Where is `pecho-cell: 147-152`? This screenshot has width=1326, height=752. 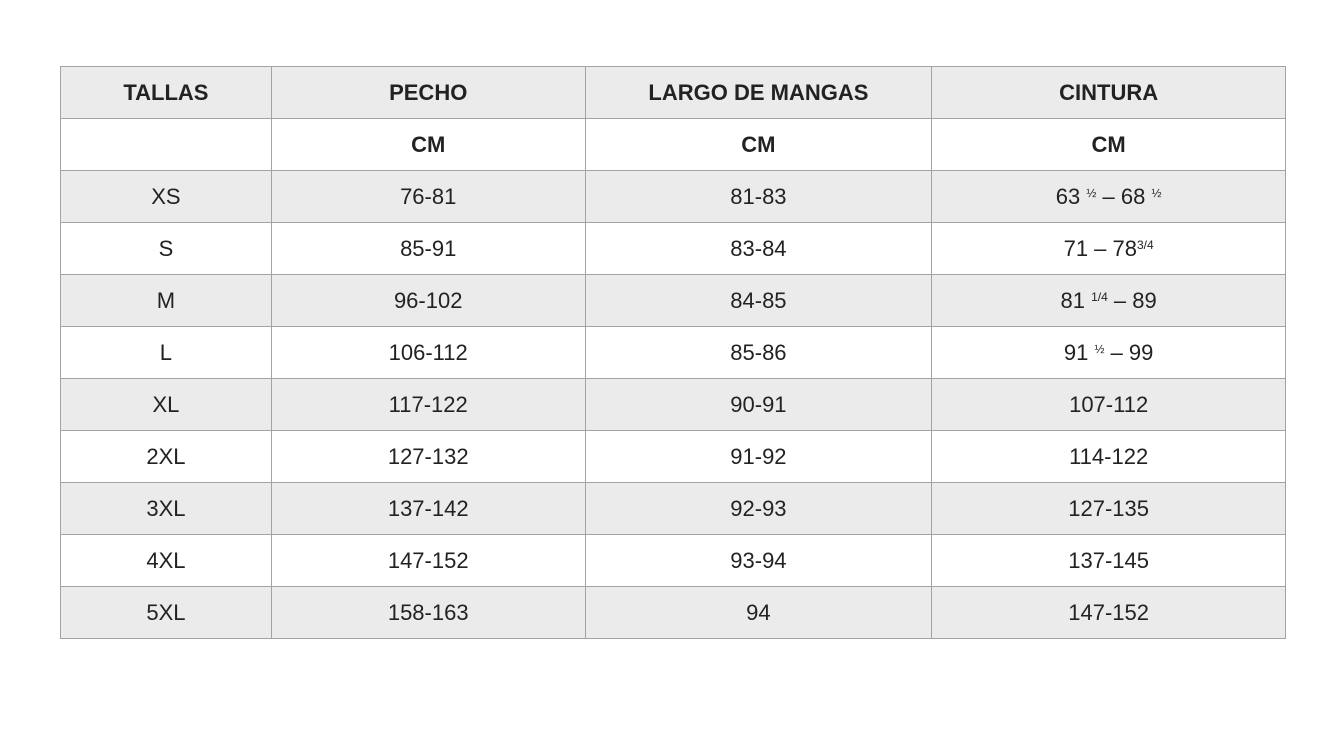 pecho-cell: 147-152 is located at coordinates (428, 560).